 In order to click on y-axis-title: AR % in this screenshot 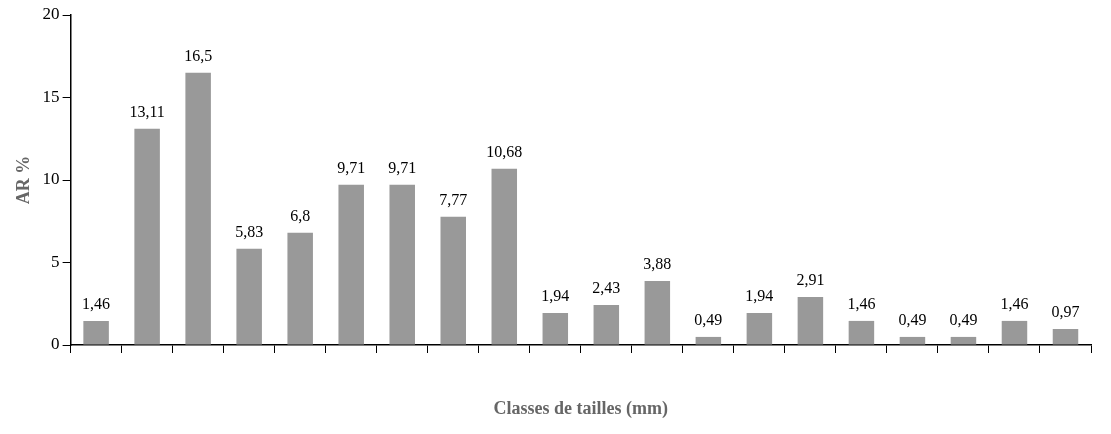, I will do `click(23, 180)`.